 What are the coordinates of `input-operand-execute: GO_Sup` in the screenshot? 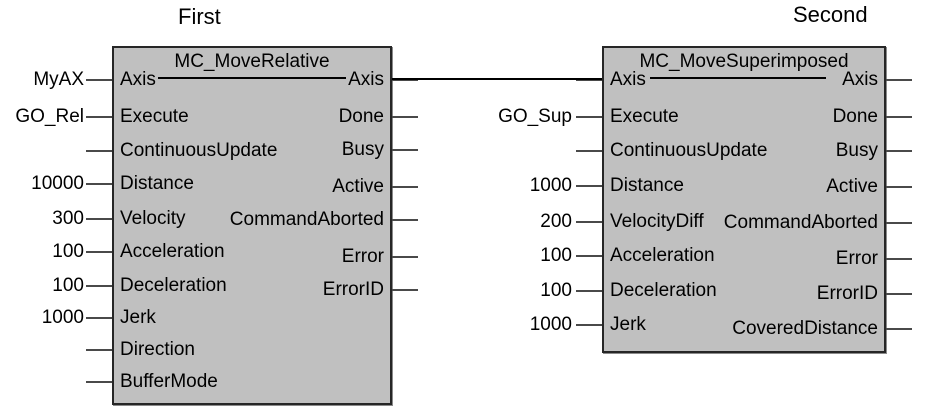 It's located at (535, 116).